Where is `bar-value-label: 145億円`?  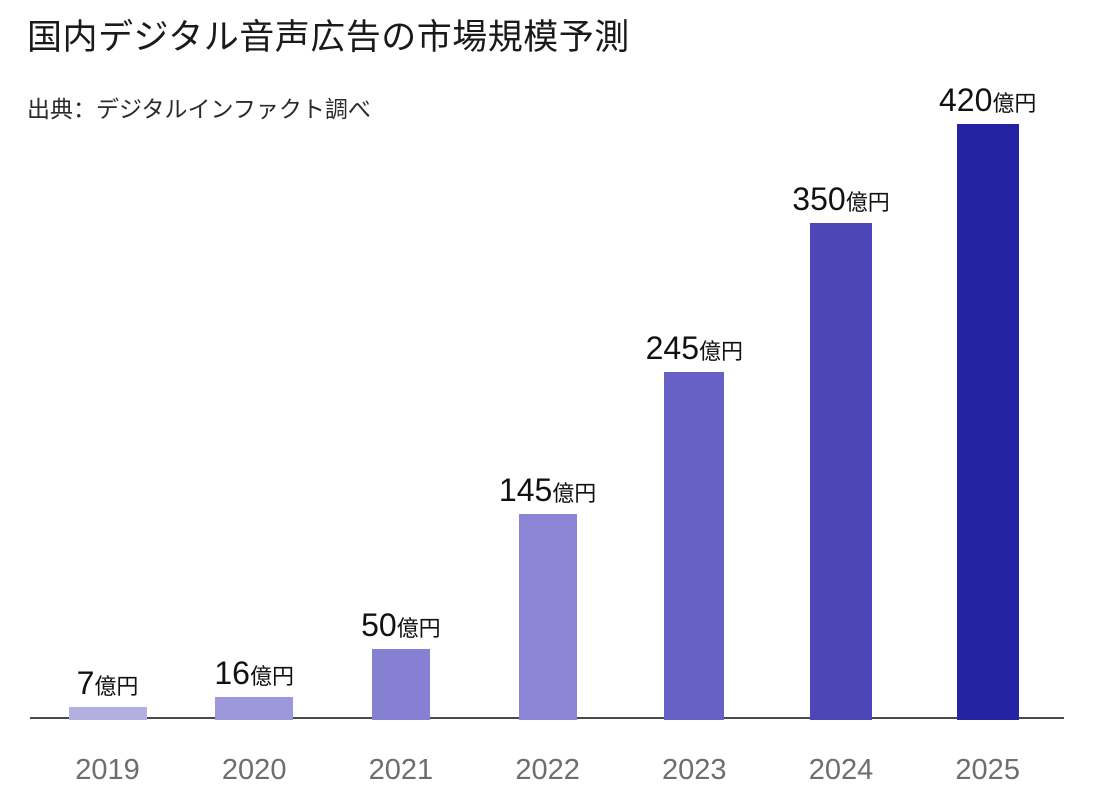 bar-value-label: 145億円 is located at coordinates (547, 490).